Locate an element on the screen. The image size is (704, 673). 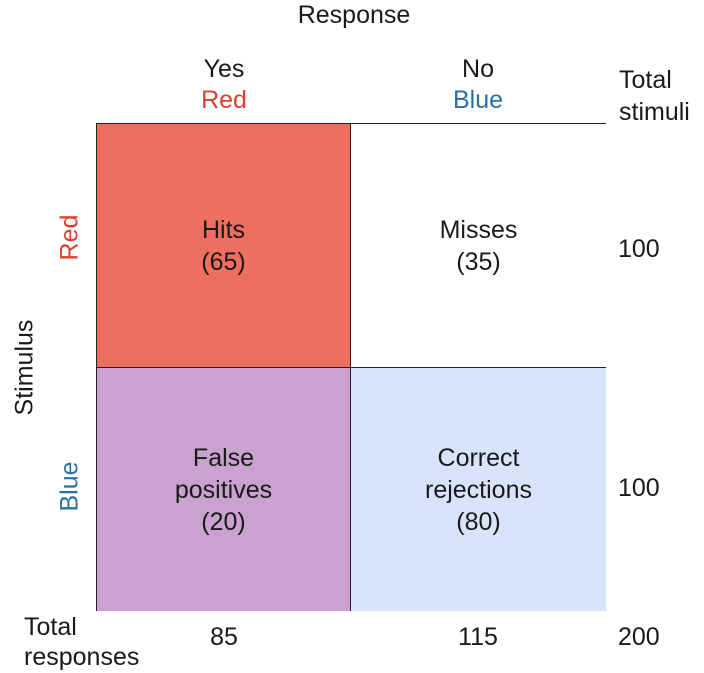
total-responses-label-line2: responses is located at coordinates (82, 657).